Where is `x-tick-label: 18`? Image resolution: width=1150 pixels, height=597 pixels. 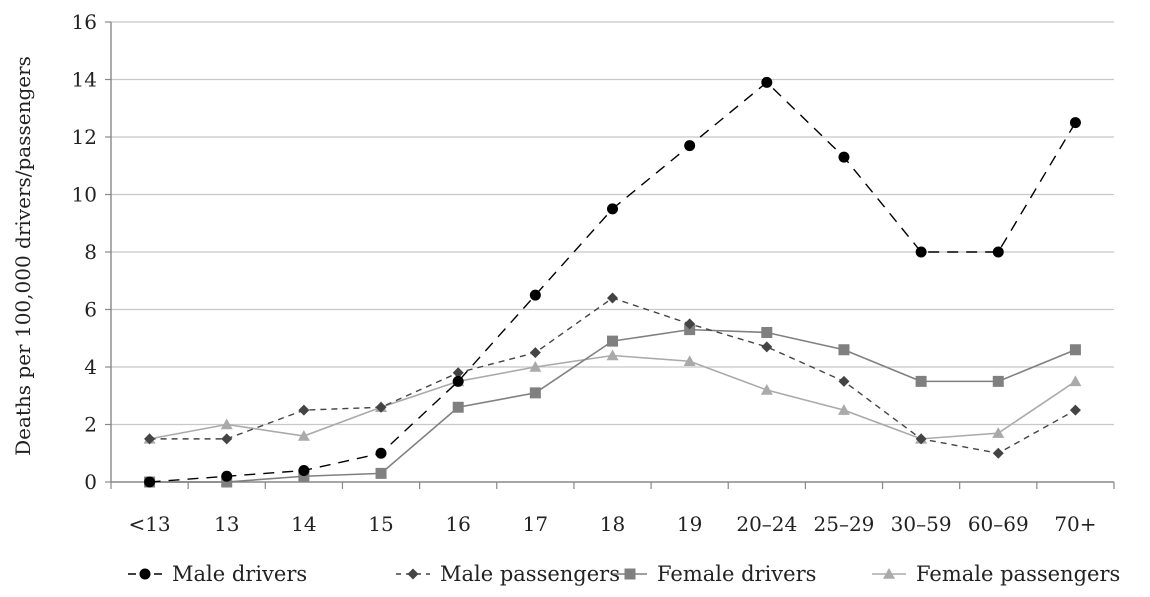 x-tick-label: 18 is located at coordinates (612, 524).